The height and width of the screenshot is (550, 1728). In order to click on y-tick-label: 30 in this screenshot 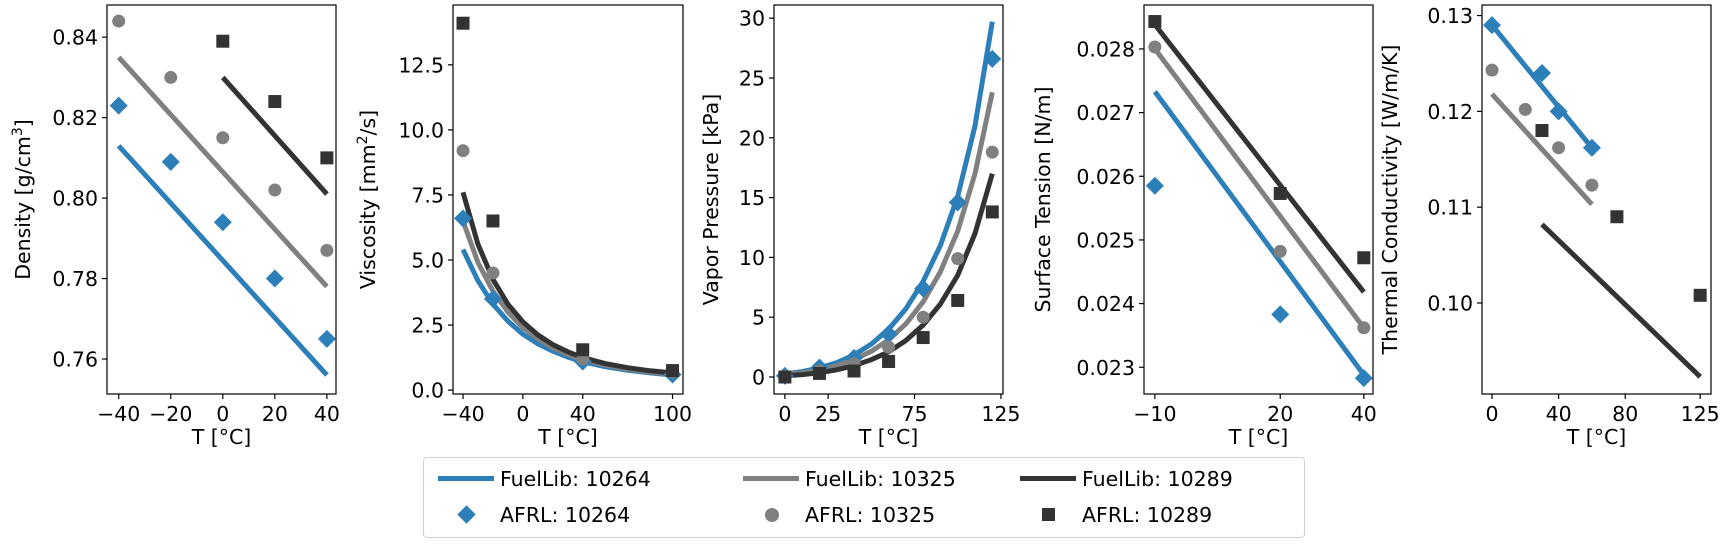, I will do `click(752, 19)`.